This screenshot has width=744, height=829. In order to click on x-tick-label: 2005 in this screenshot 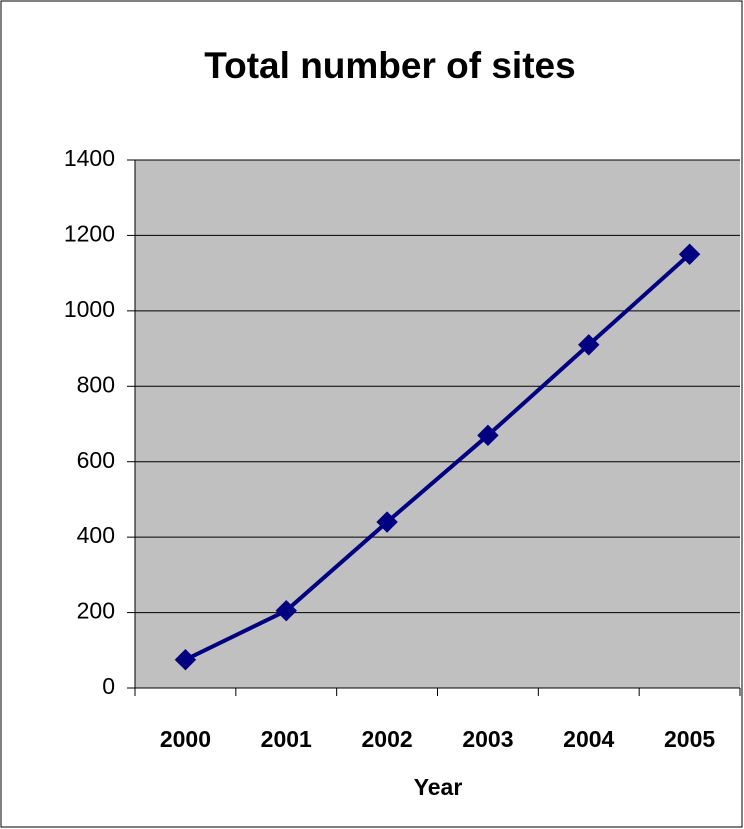, I will do `click(689, 739)`.